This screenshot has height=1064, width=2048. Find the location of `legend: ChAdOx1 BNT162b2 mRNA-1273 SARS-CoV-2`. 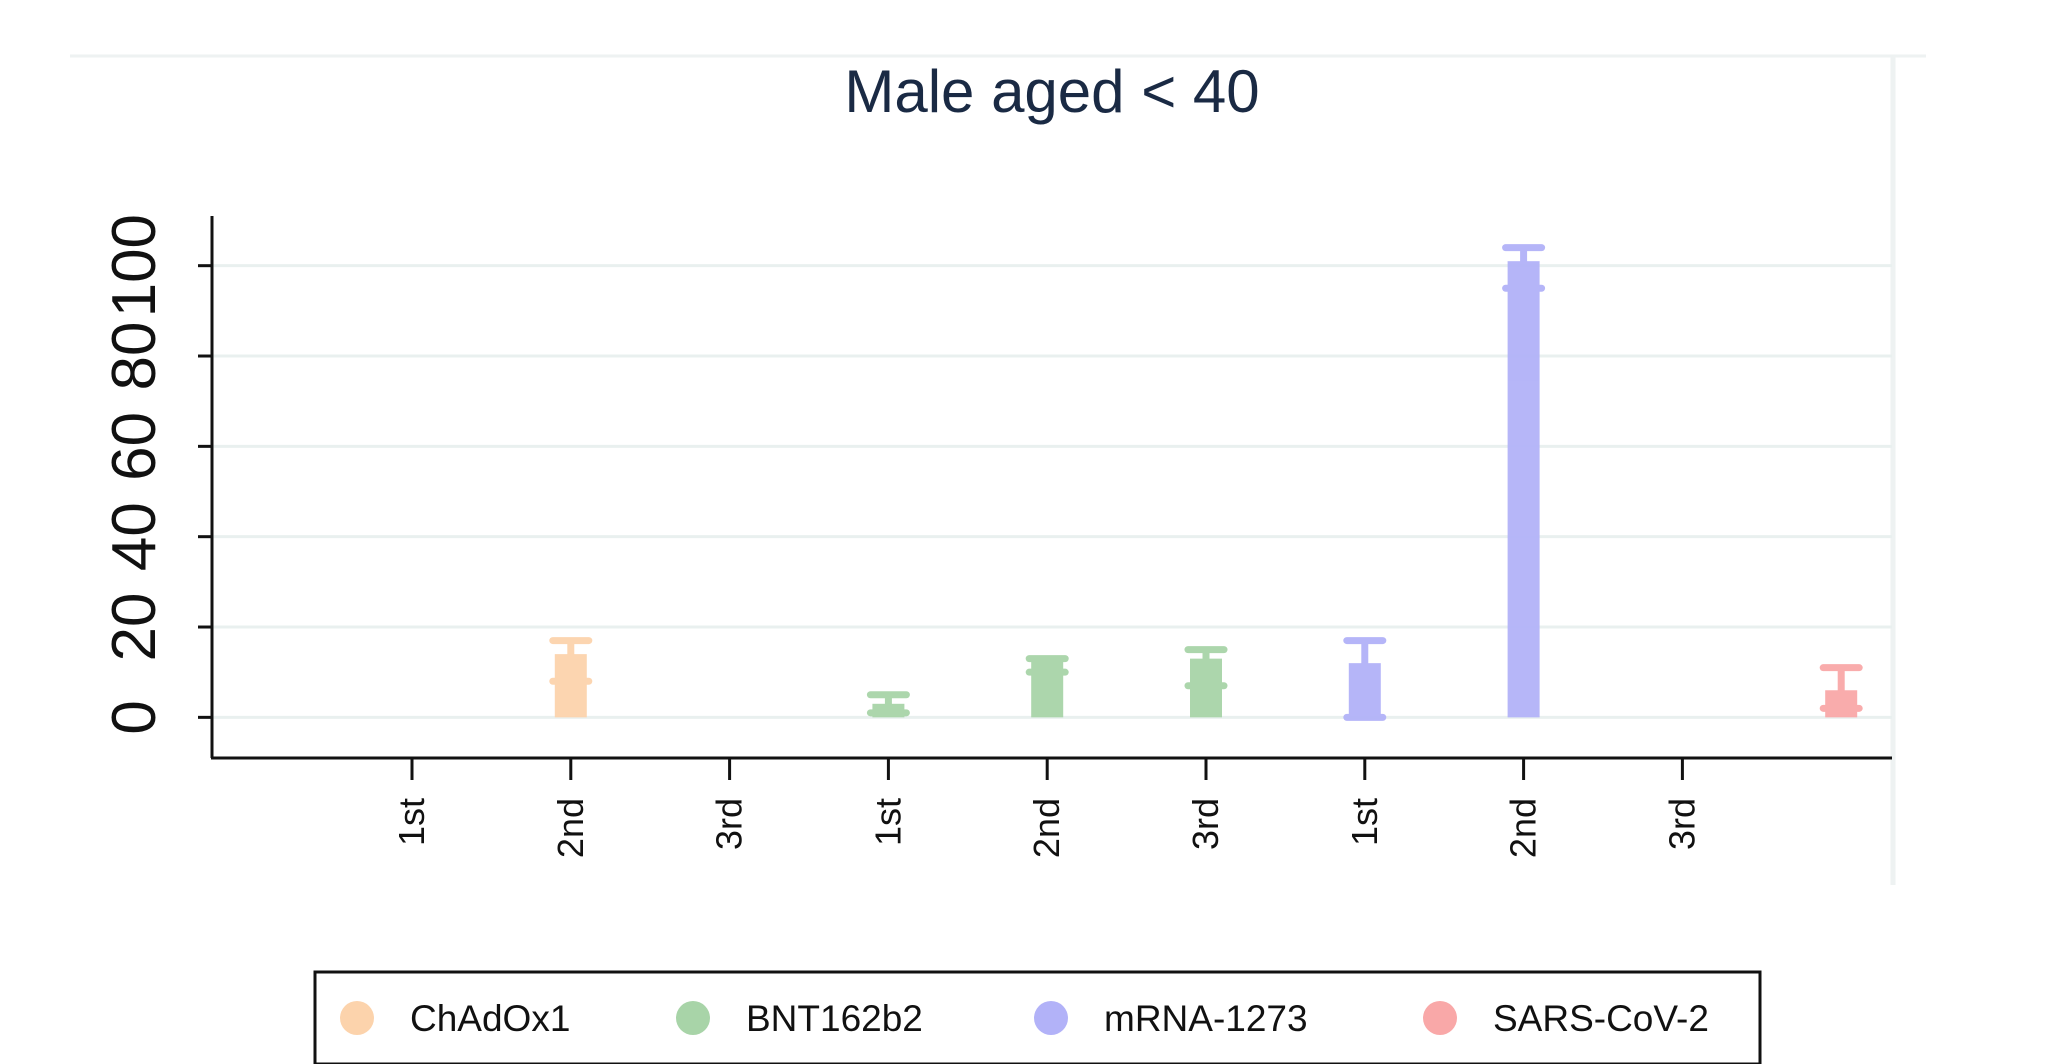

legend: ChAdOx1 BNT162b2 mRNA-1273 SARS-CoV-2 is located at coordinates (1037, 1017).